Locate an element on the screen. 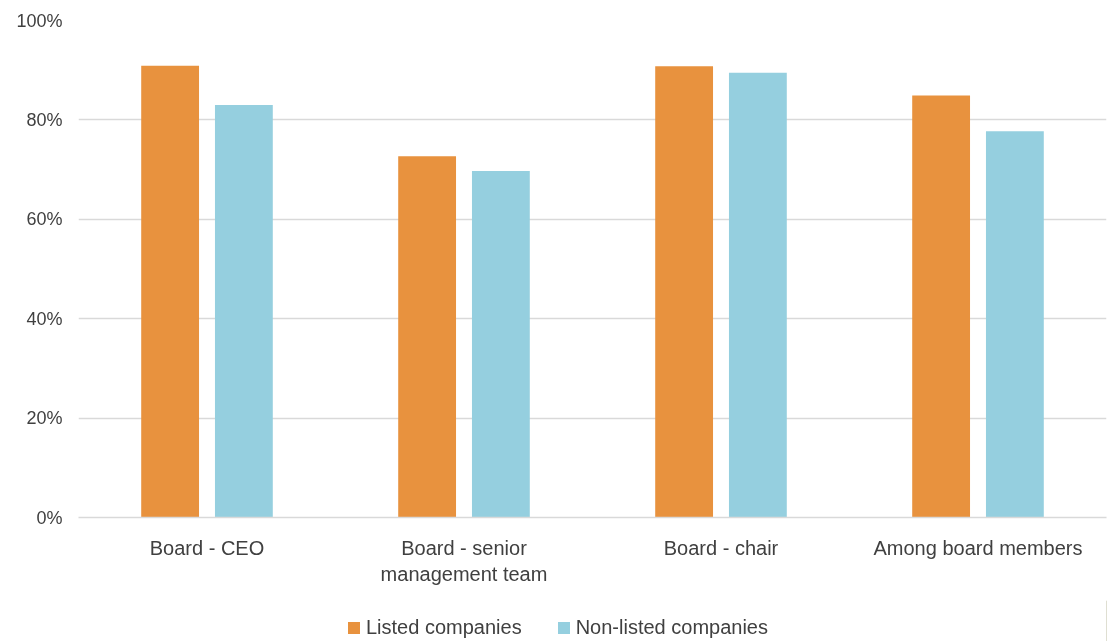 The width and height of the screenshot is (1108, 641). x-tick-label: Board - CEO is located at coordinates (207, 547).